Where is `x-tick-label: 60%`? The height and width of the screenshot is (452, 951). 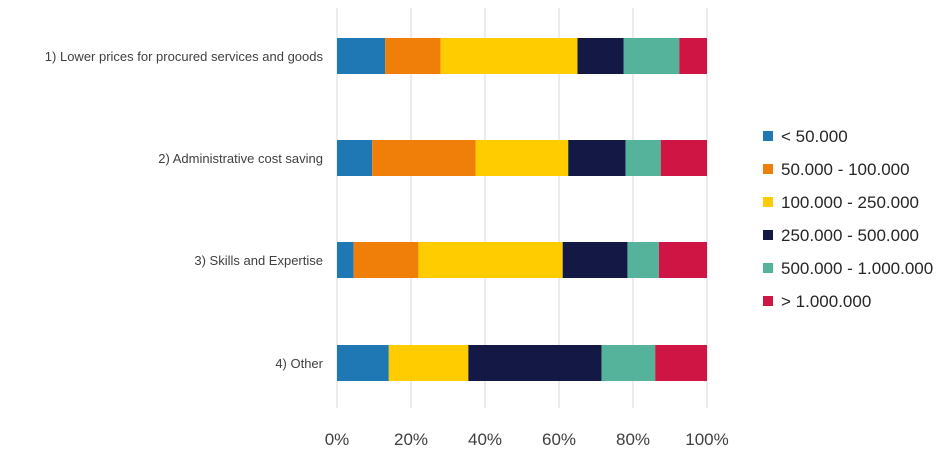
x-tick-label: 60% is located at coordinates (559, 439).